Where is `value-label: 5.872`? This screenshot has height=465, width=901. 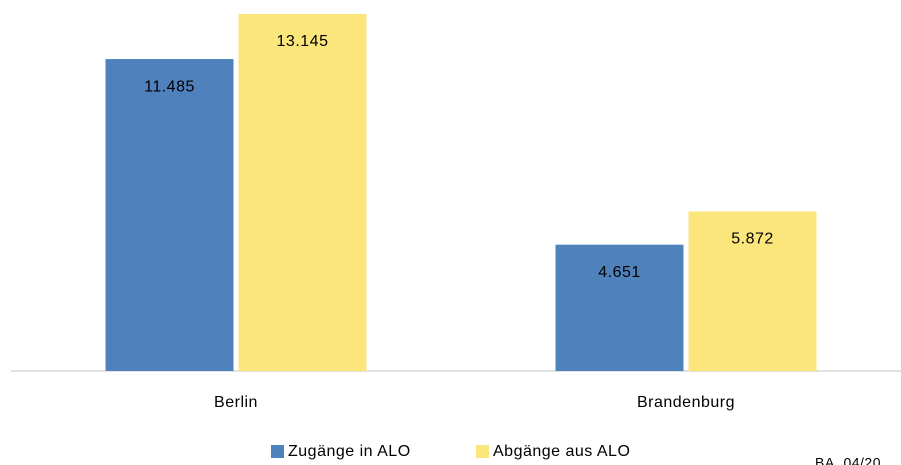 value-label: 5.872 is located at coordinates (752, 239).